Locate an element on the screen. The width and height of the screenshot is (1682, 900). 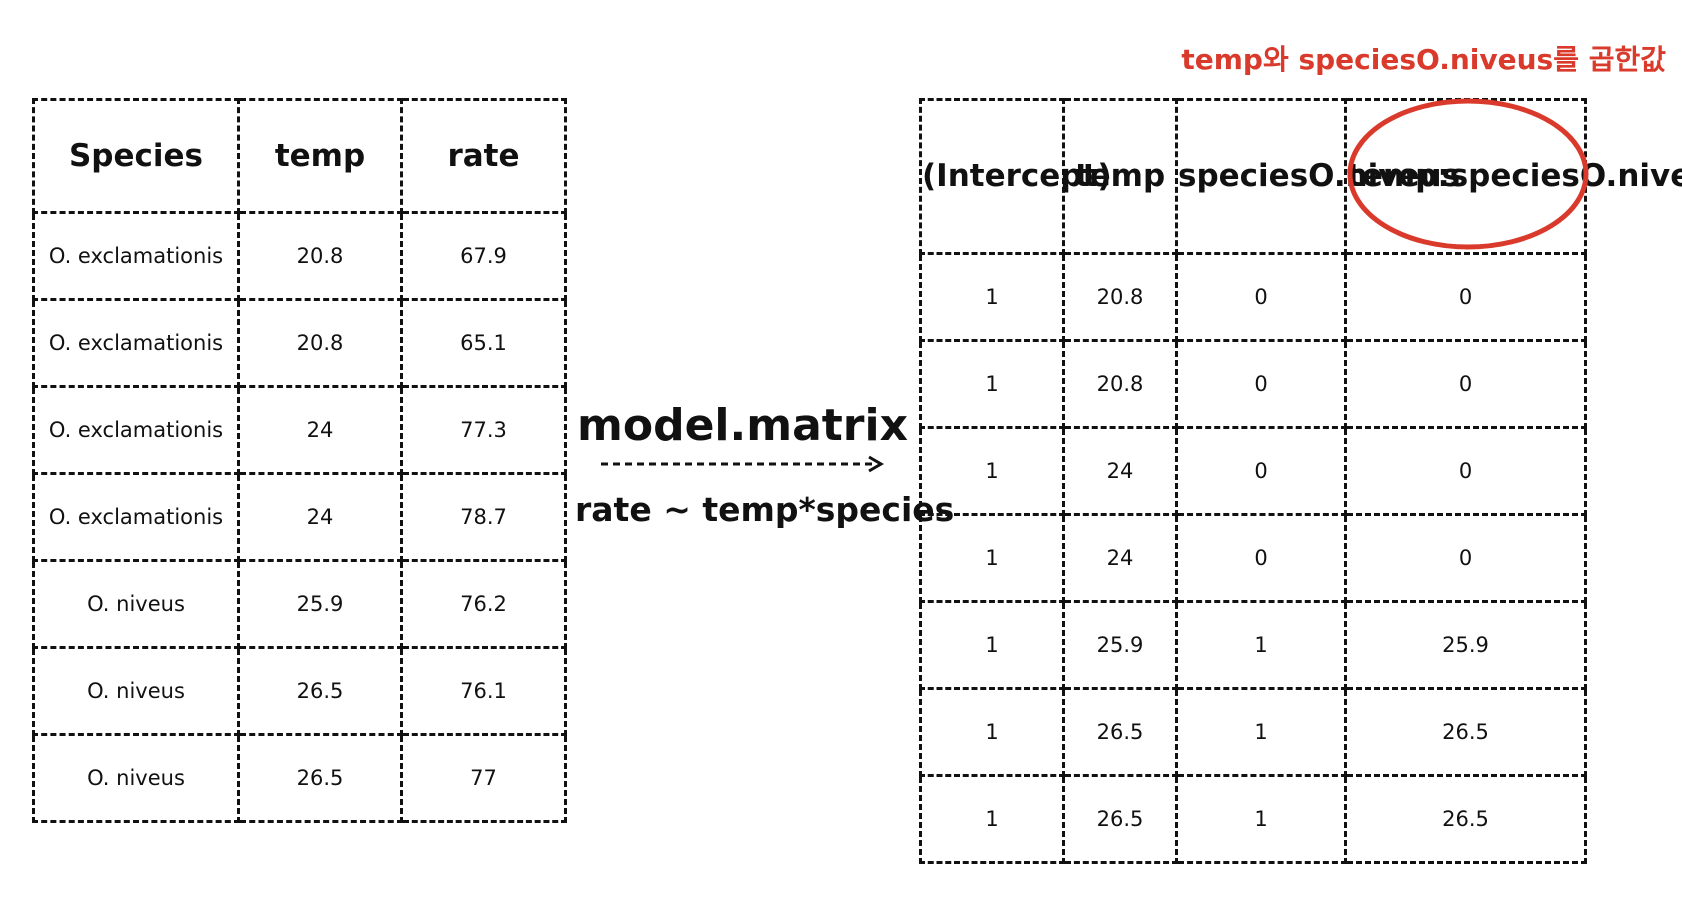
output-header-temp: temp is located at coordinates (1120, 176).